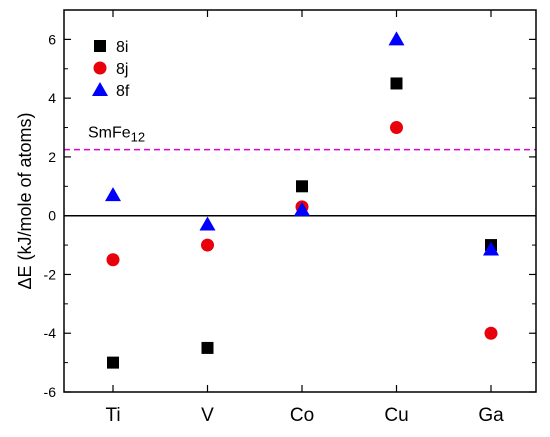  Describe the element at coordinates (113, 362) in the screenshot. I see `data-point-8i-Ti` at that location.